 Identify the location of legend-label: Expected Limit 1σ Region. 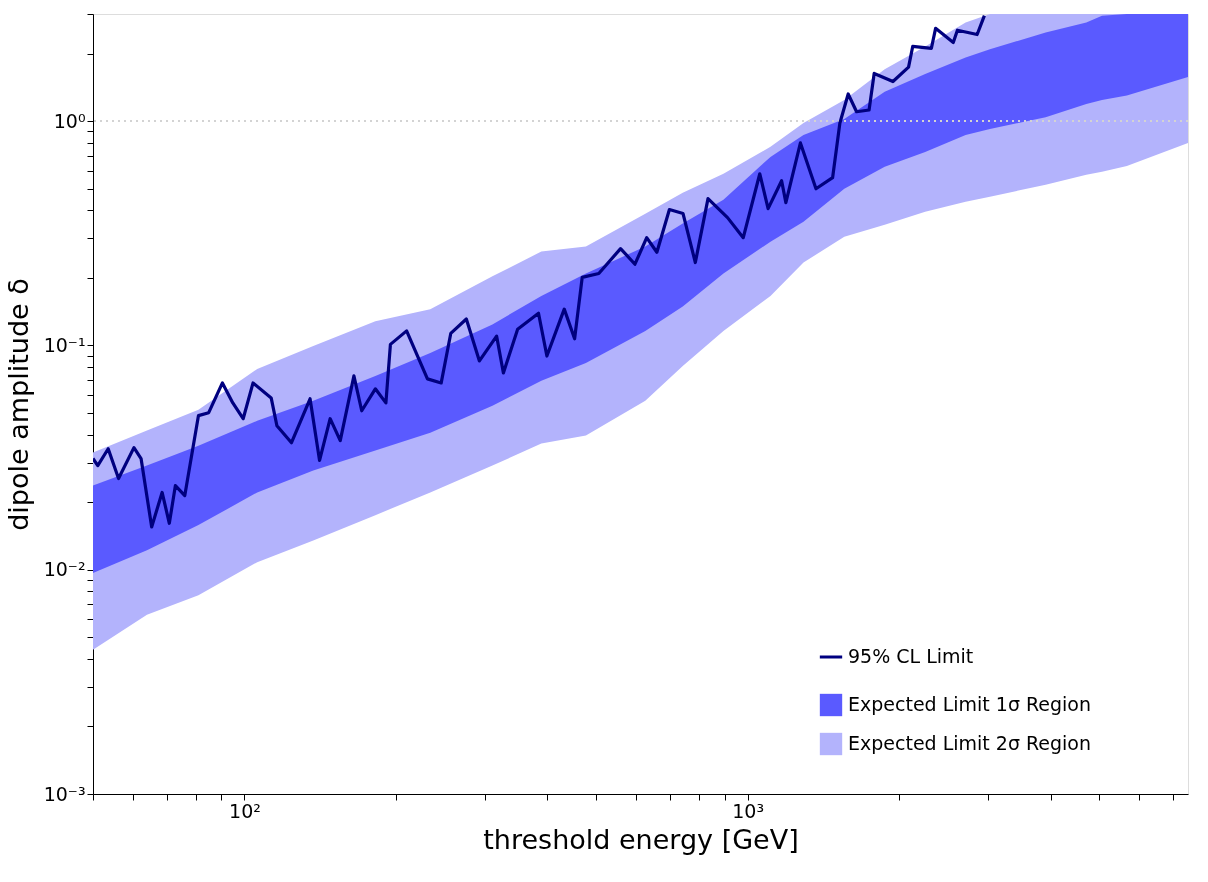
(970, 704).